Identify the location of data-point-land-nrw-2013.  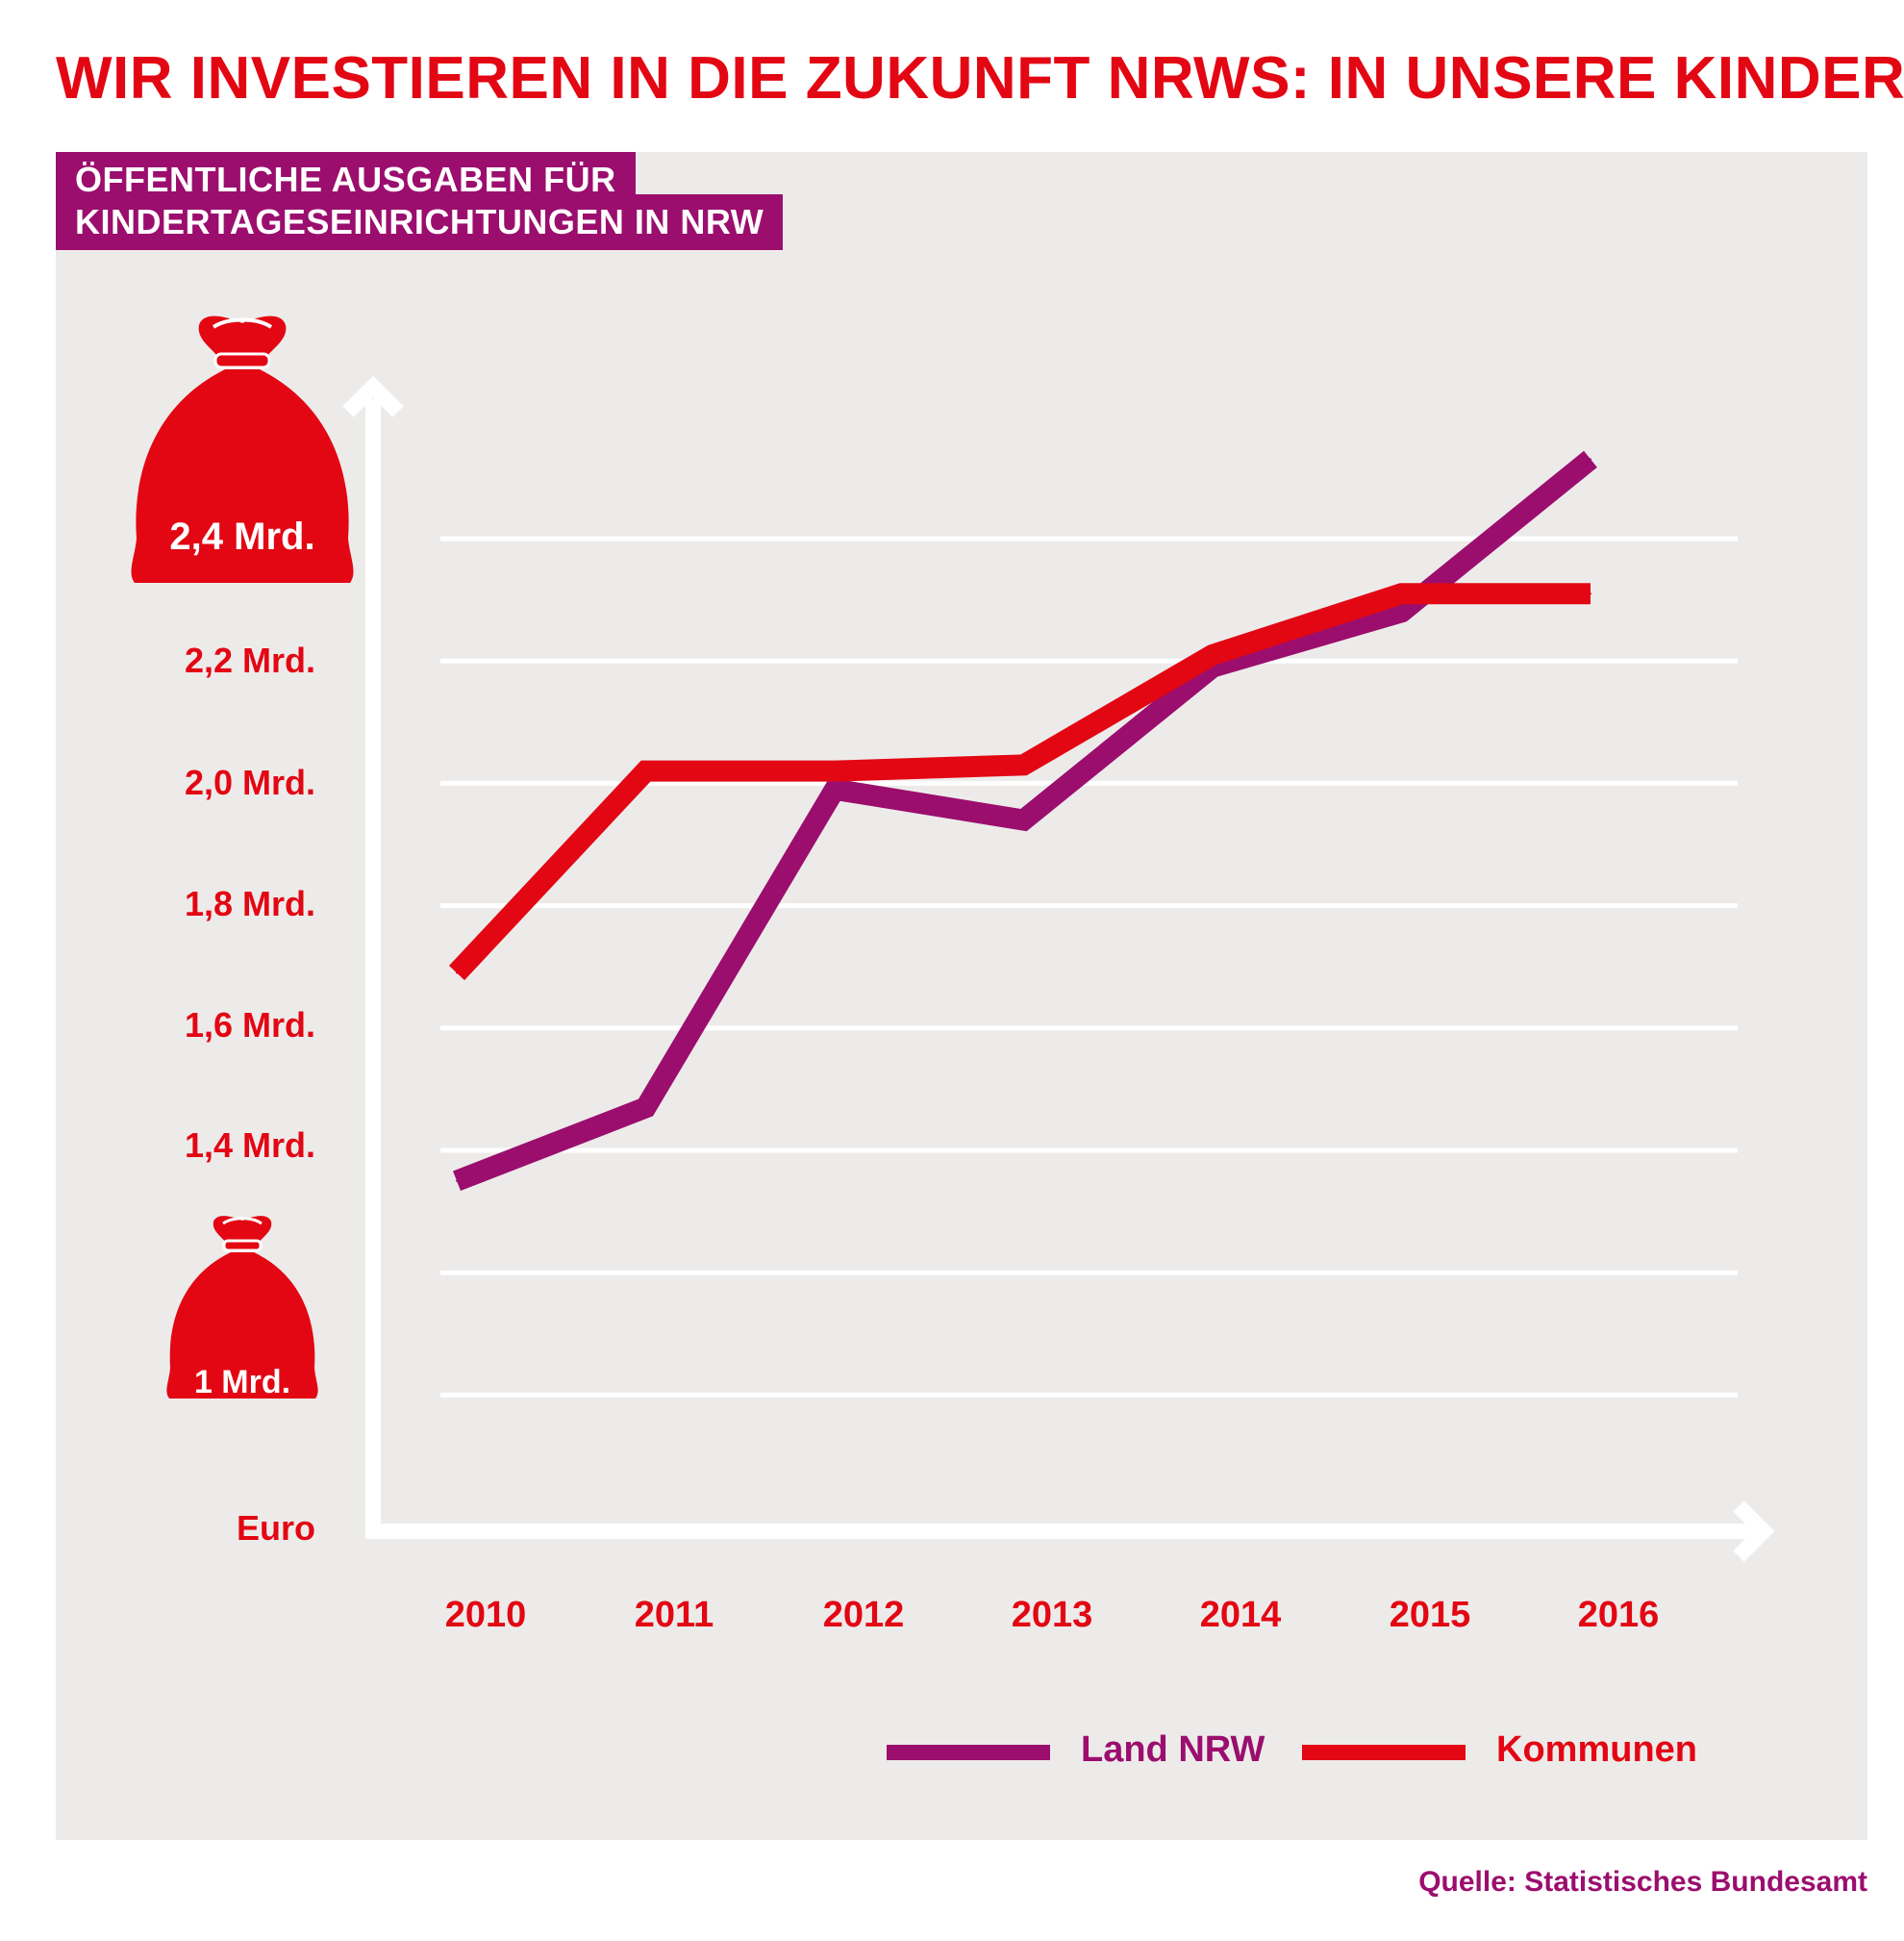
(1023, 820).